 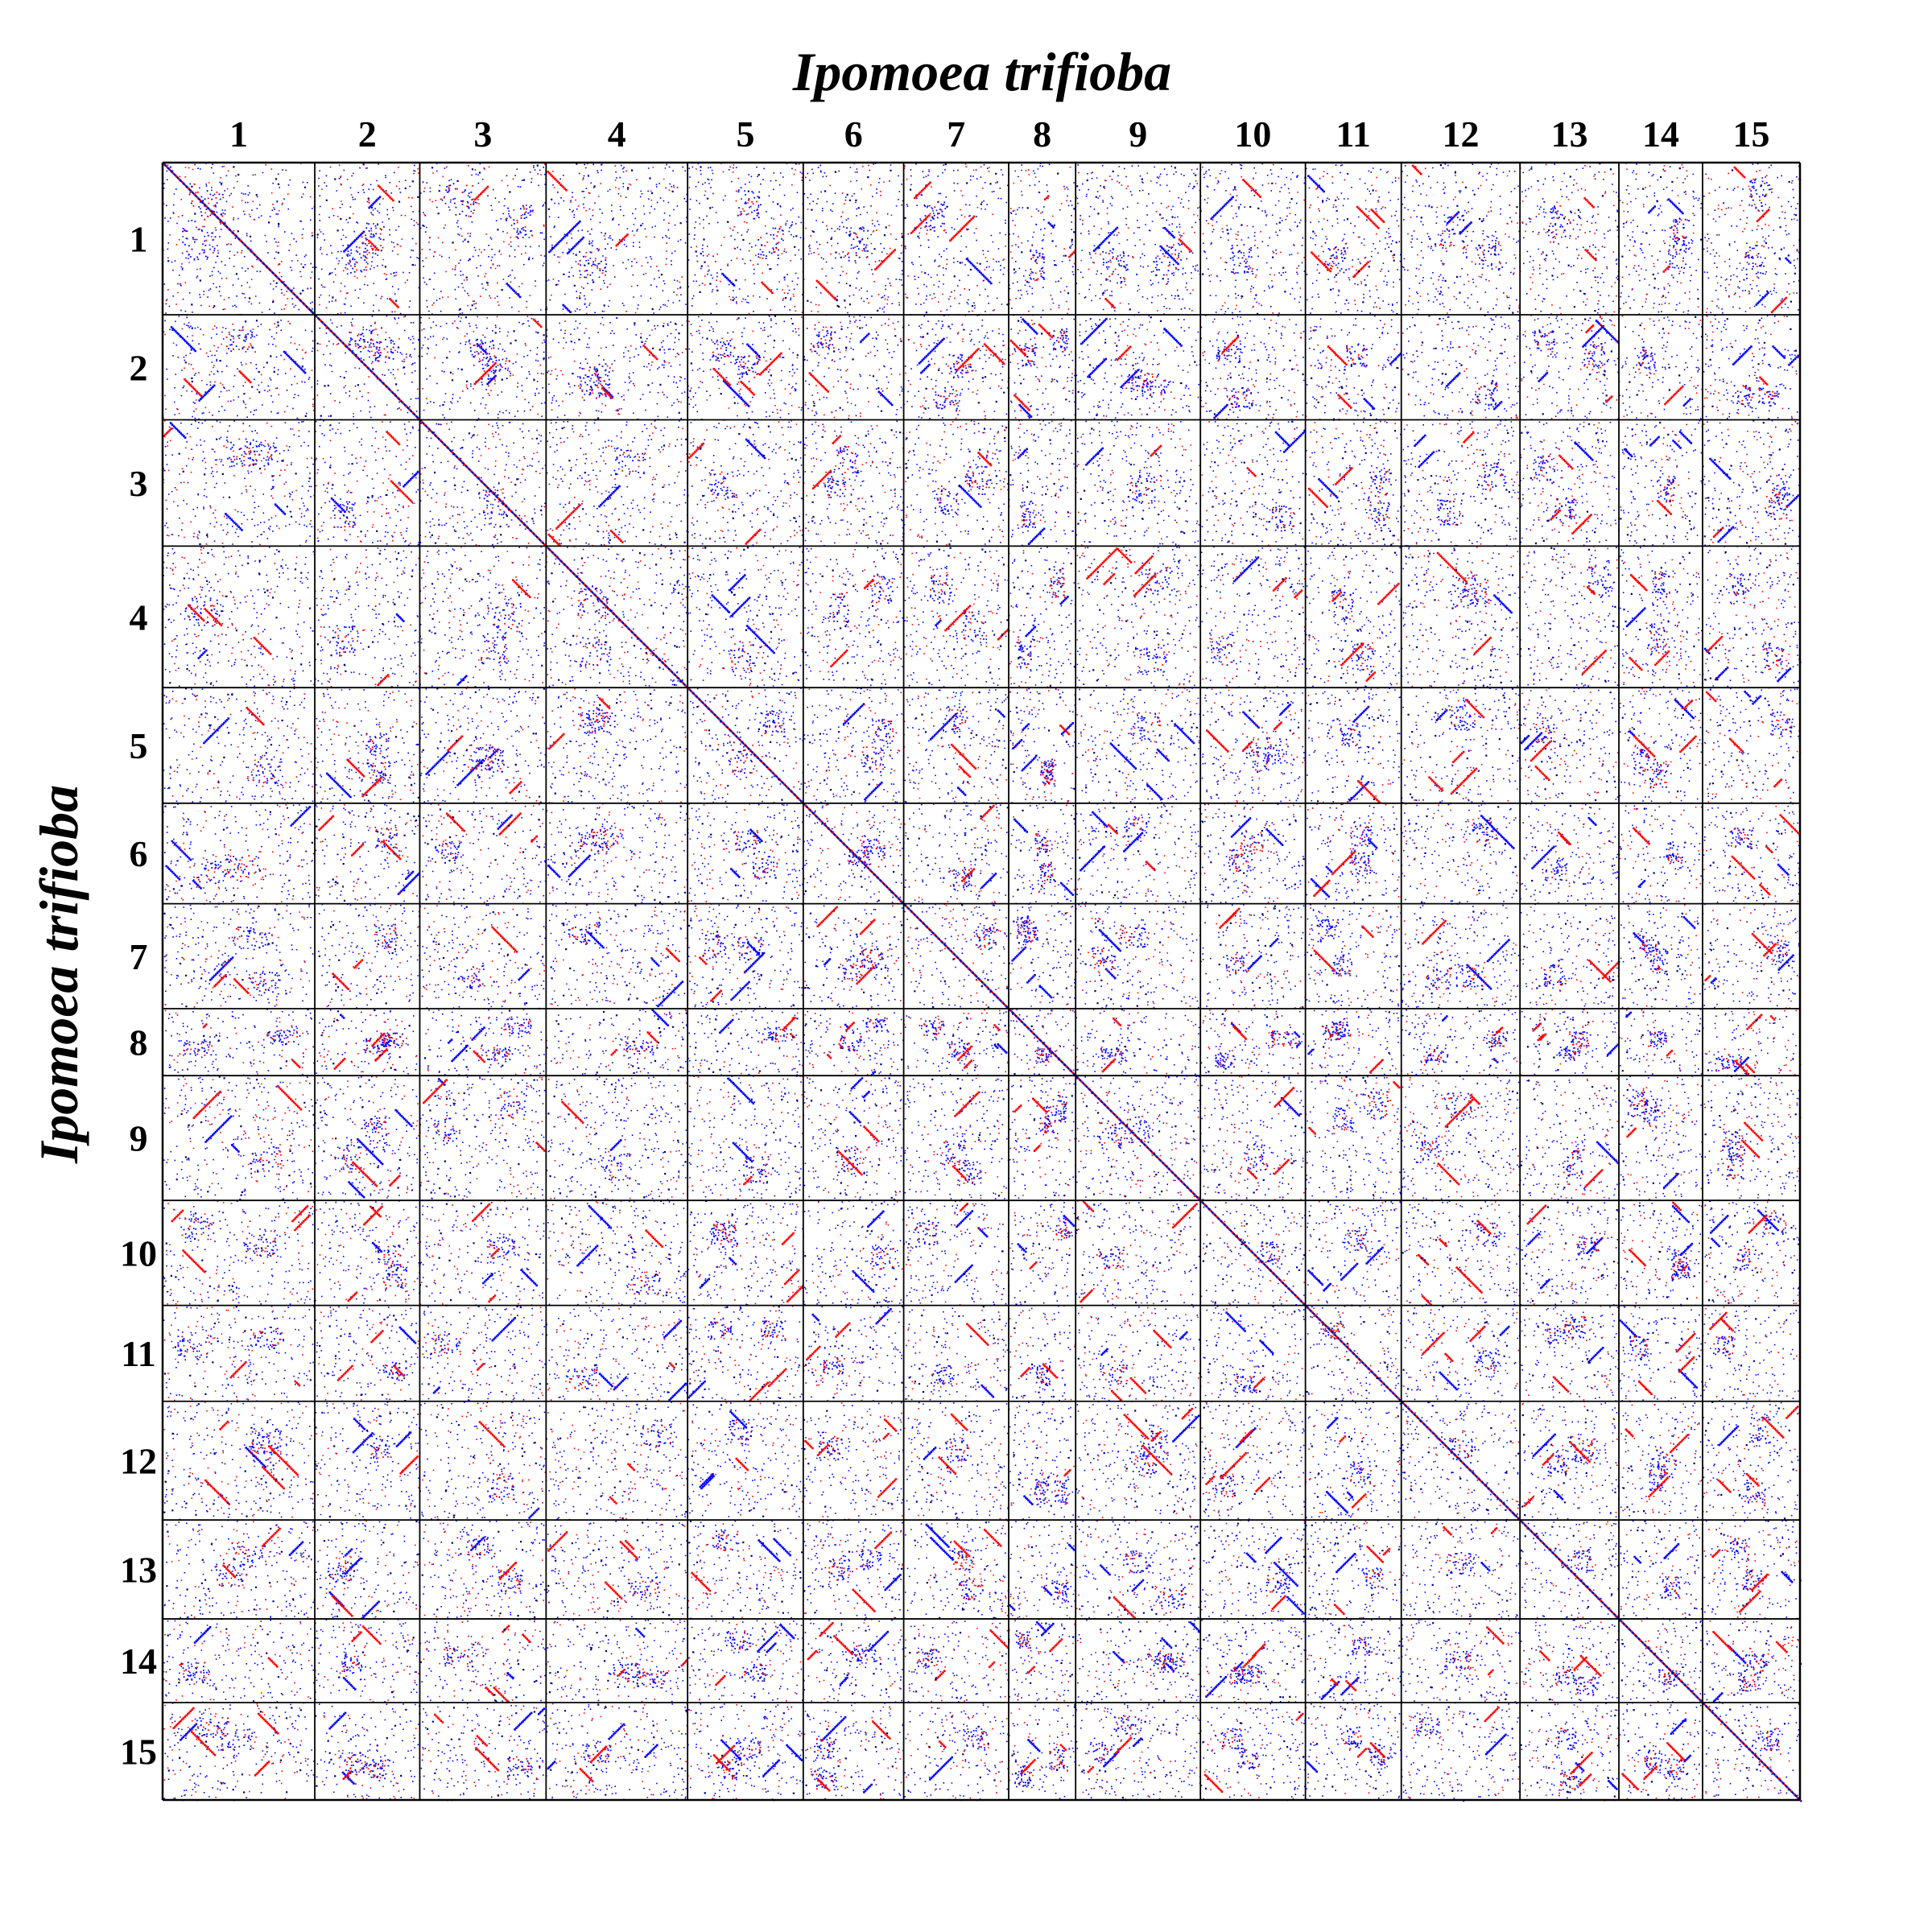 What do you see at coordinates (138, 1353) in the screenshot?
I see `y-tick-label: 11` at bounding box center [138, 1353].